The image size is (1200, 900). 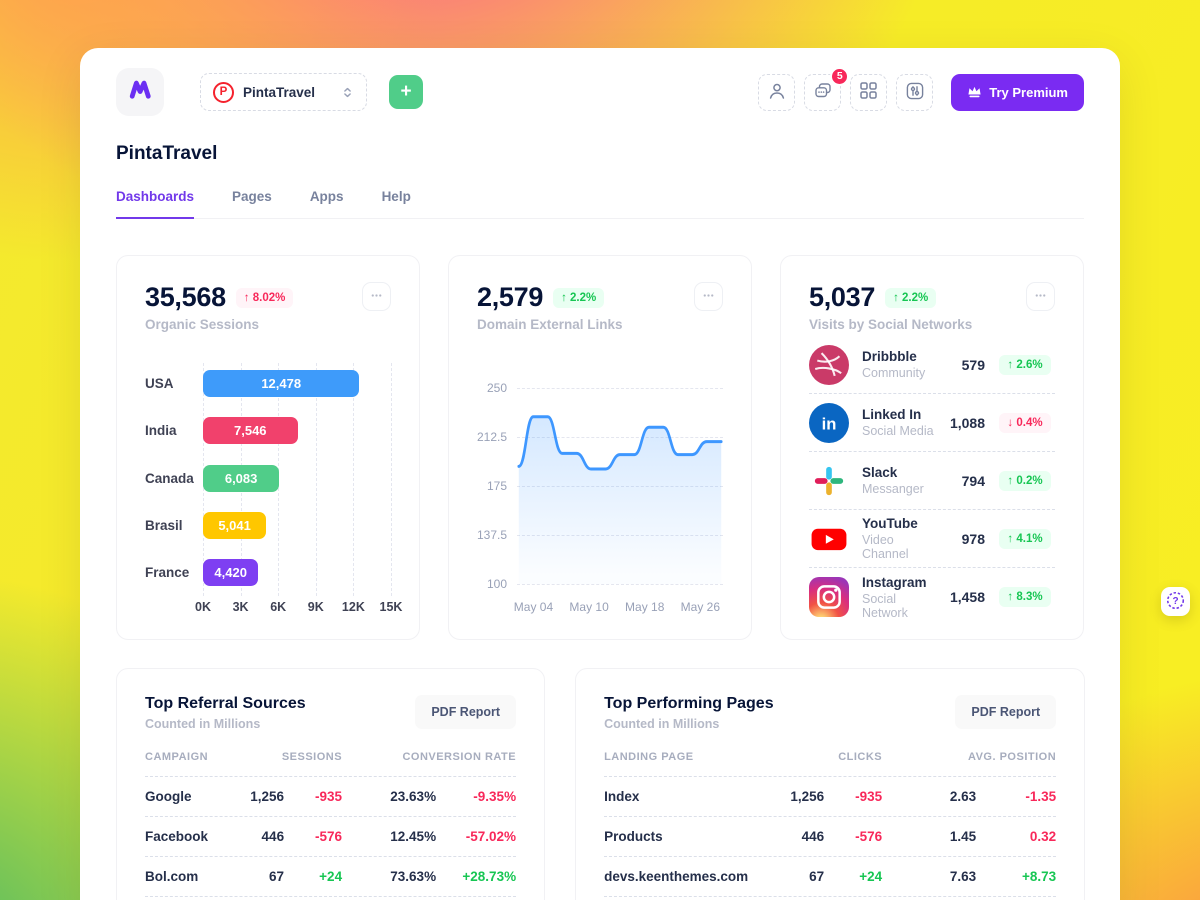 I want to click on row-delta: -9.35%, so click(x=495, y=796).